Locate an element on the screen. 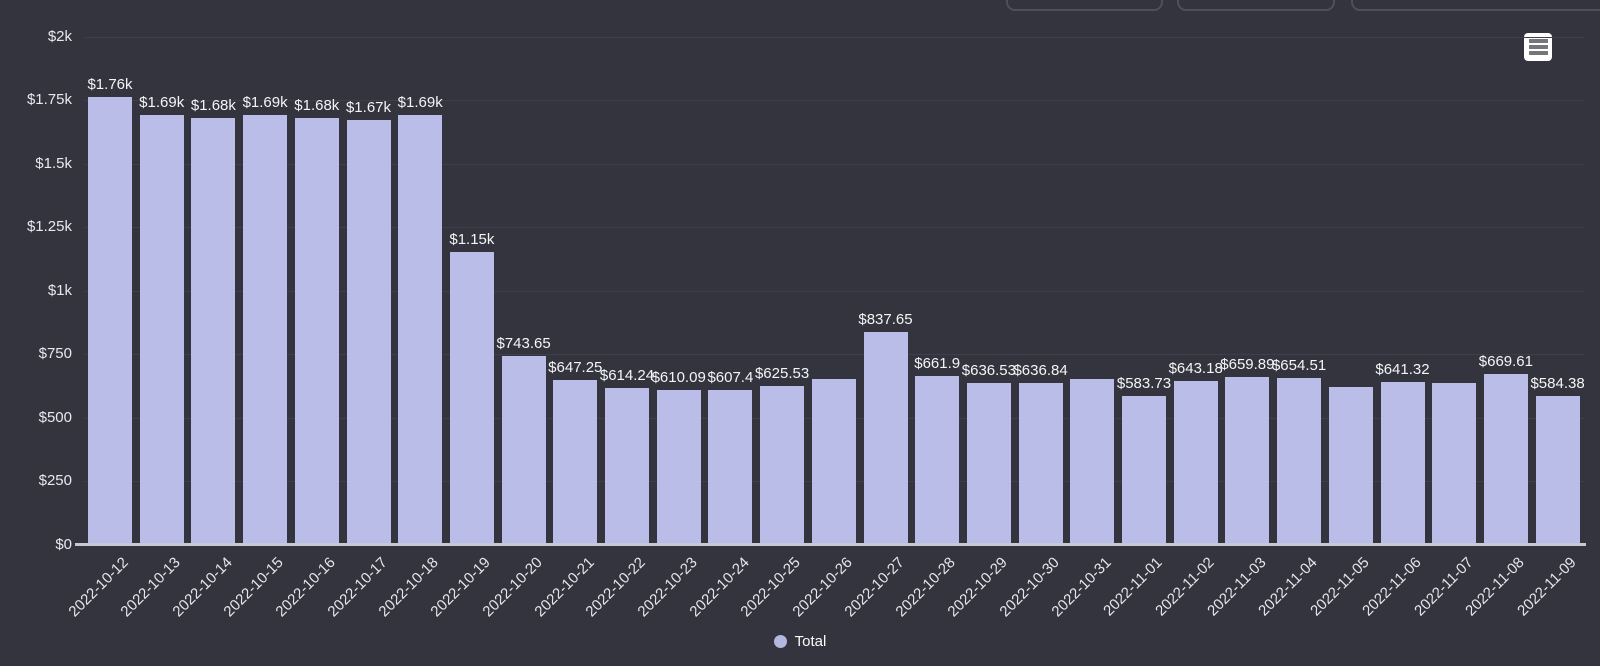  y-axis-tick-label: $1.75k is located at coordinates (49, 99).